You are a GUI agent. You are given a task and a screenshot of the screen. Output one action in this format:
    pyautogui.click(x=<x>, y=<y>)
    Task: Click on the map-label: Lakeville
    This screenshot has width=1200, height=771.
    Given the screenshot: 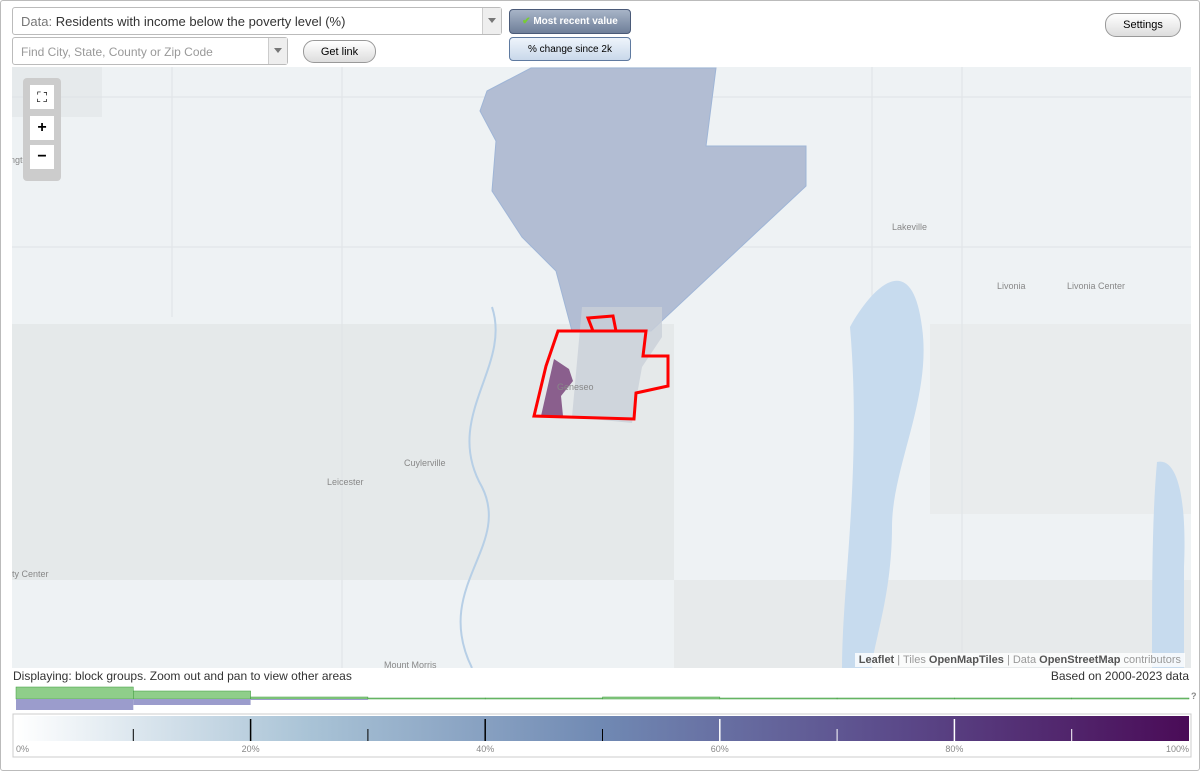 What is the action you would take?
    pyautogui.click(x=909, y=227)
    